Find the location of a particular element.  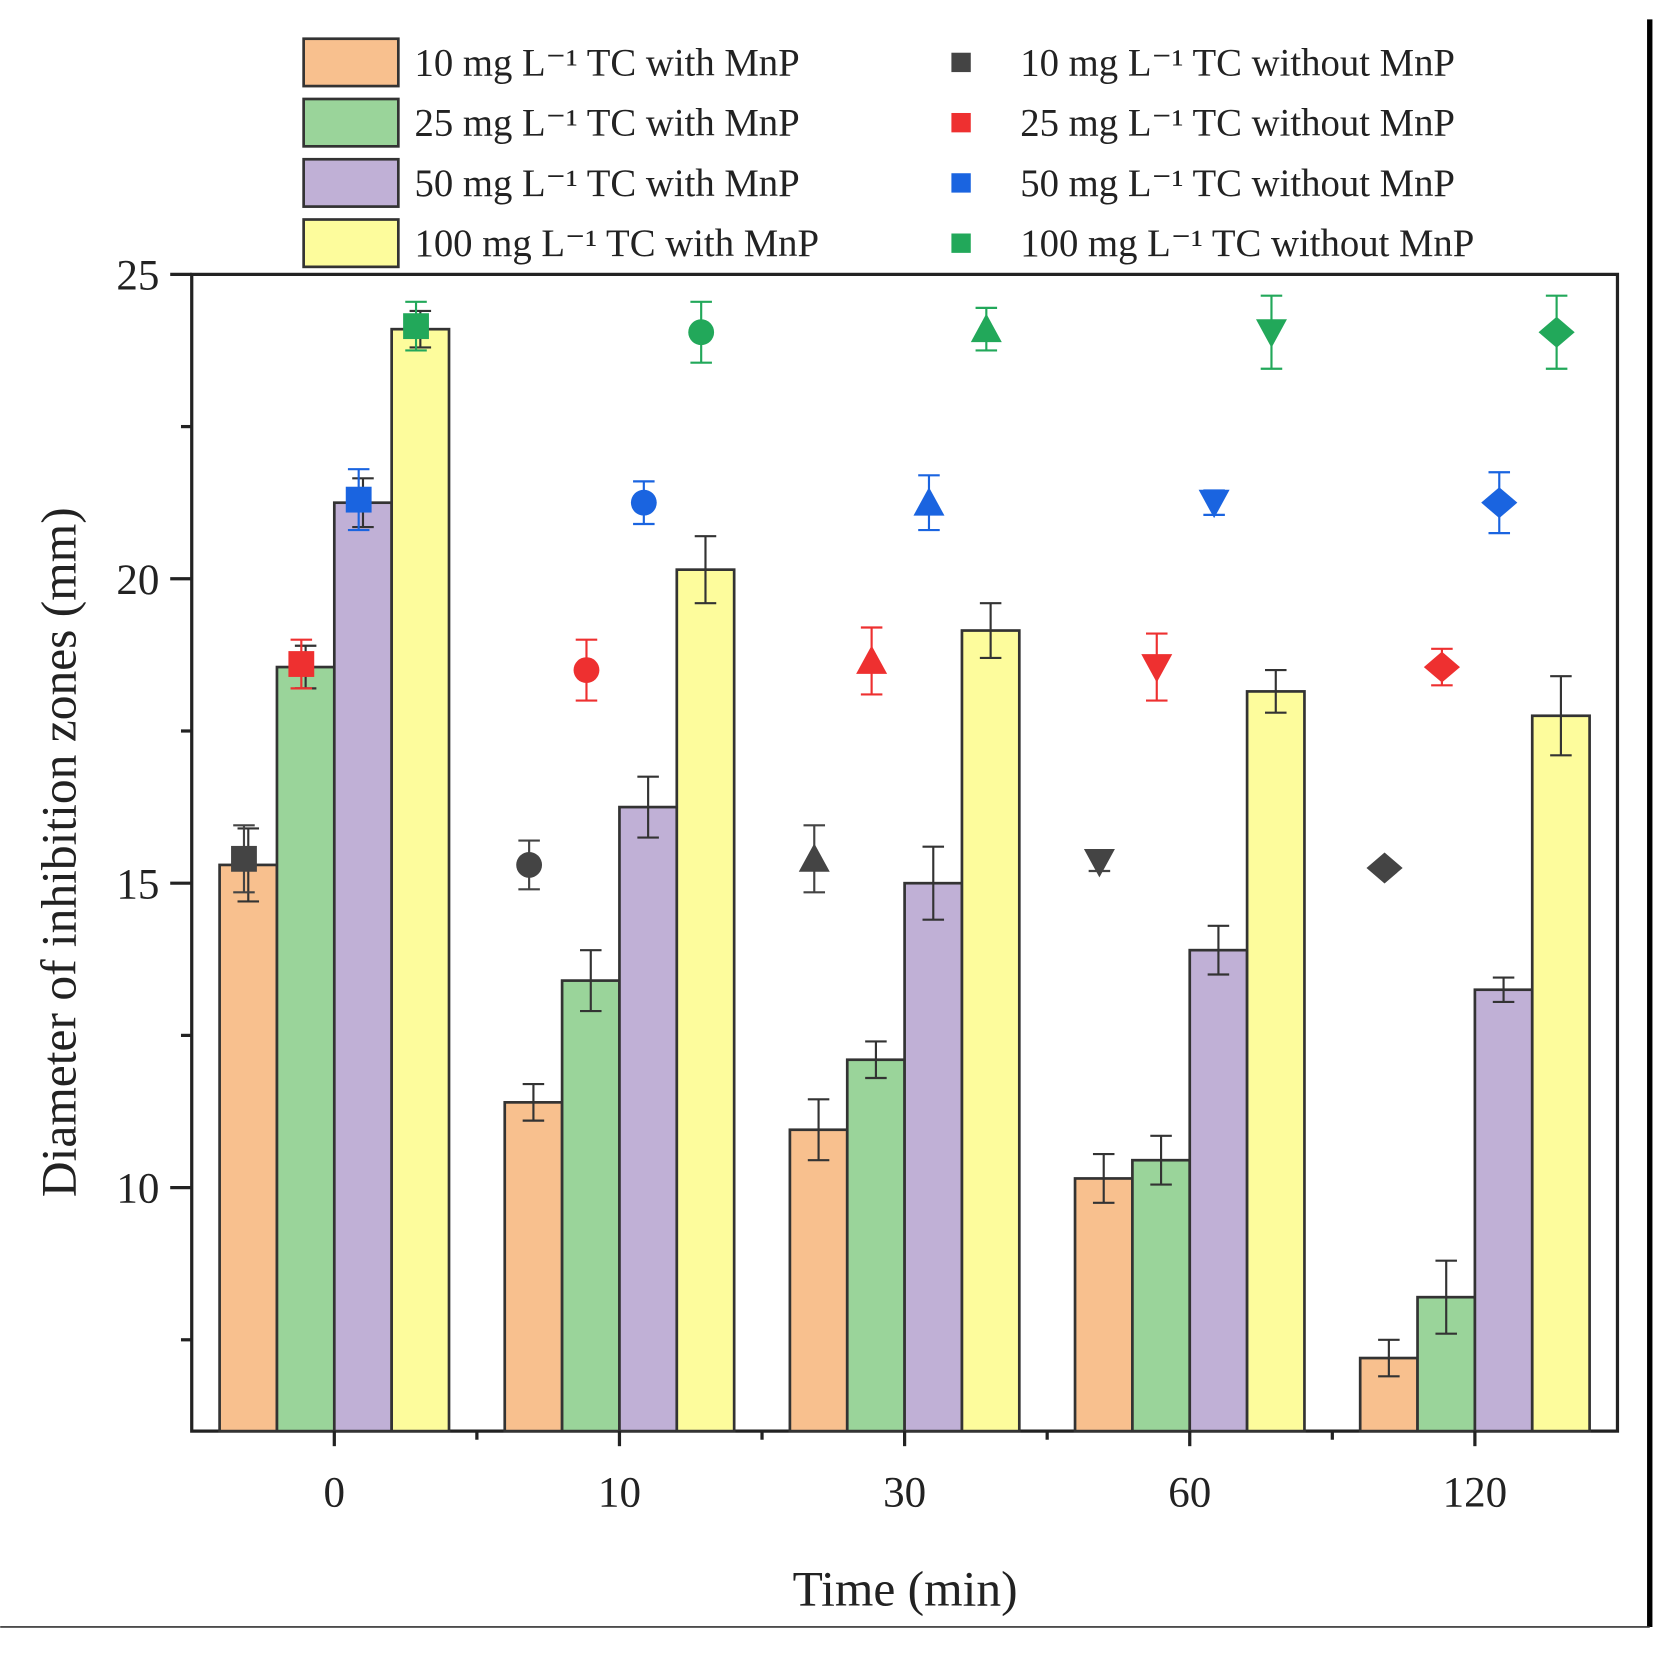

legend-label-bar-0: 10 mg L⁻¹ TC with MnP is located at coordinates (606, 62).